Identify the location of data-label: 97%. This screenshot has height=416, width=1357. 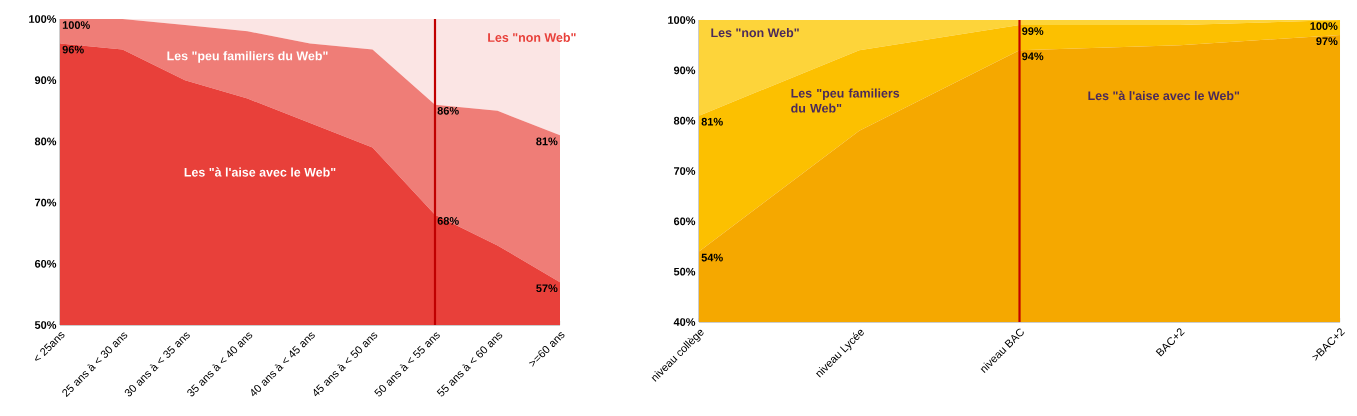
(1327, 41).